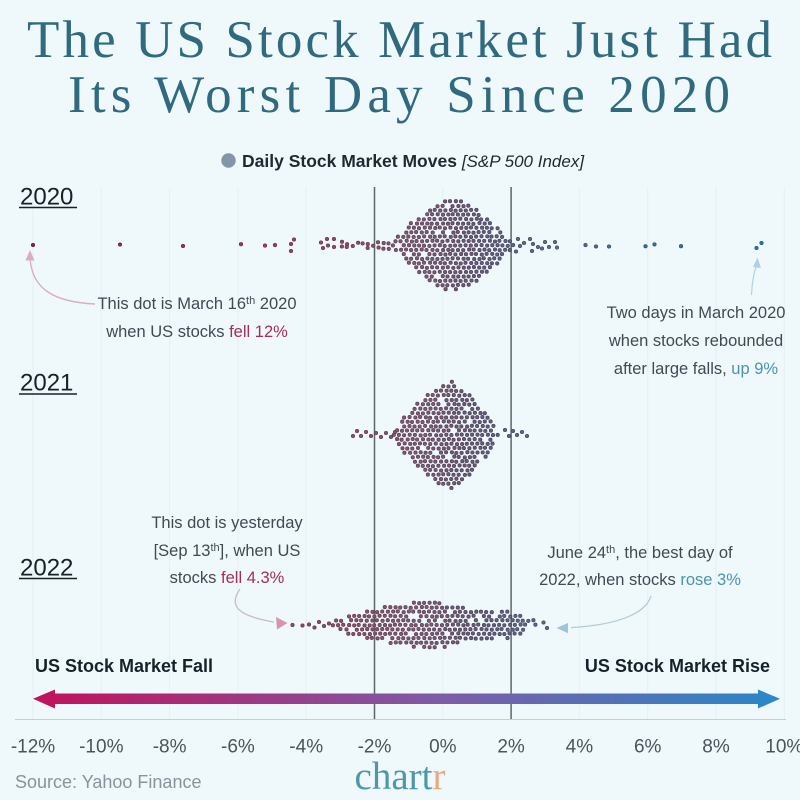 The height and width of the screenshot is (800, 800). What do you see at coordinates (227, 523) in the screenshot?
I see `svg-text: This dot is yesterday` at bounding box center [227, 523].